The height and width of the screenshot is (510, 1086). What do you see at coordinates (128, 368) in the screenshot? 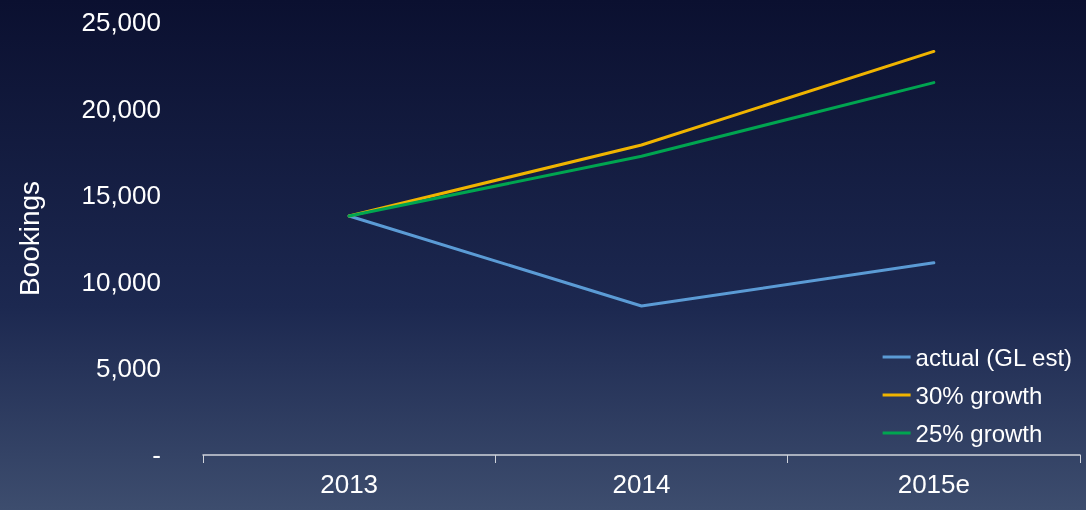
I see `y-tick-label: 5,000` at bounding box center [128, 368].